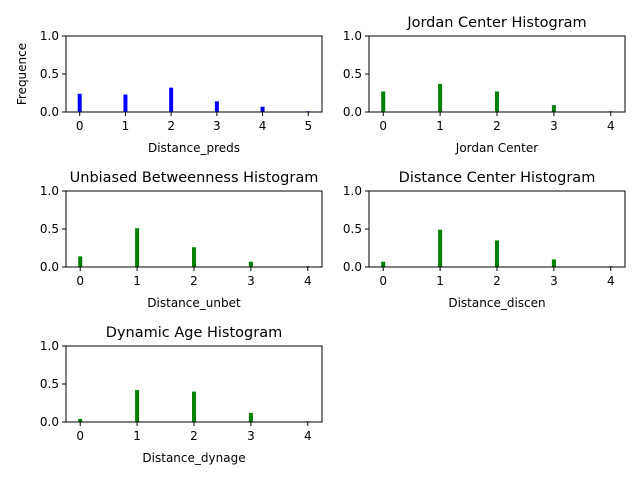 The height and width of the screenshot is (480, 640). Describe the element at coordinates (22, 74) in the screenshot. I see `figure-ylabel: Frequence` at that location.